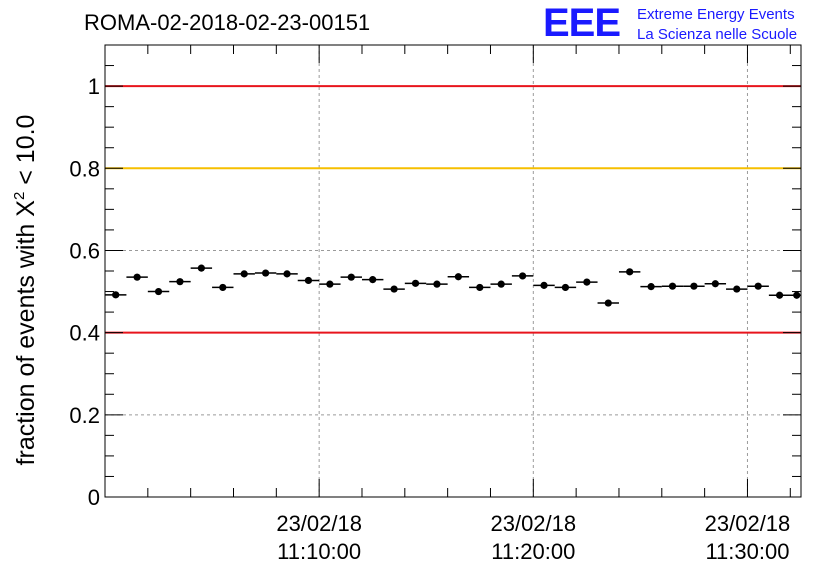 The width and height of the screenshot is (836, 572). I want to click on y-axis-label-tail: < 10.0, so click(26, 153).